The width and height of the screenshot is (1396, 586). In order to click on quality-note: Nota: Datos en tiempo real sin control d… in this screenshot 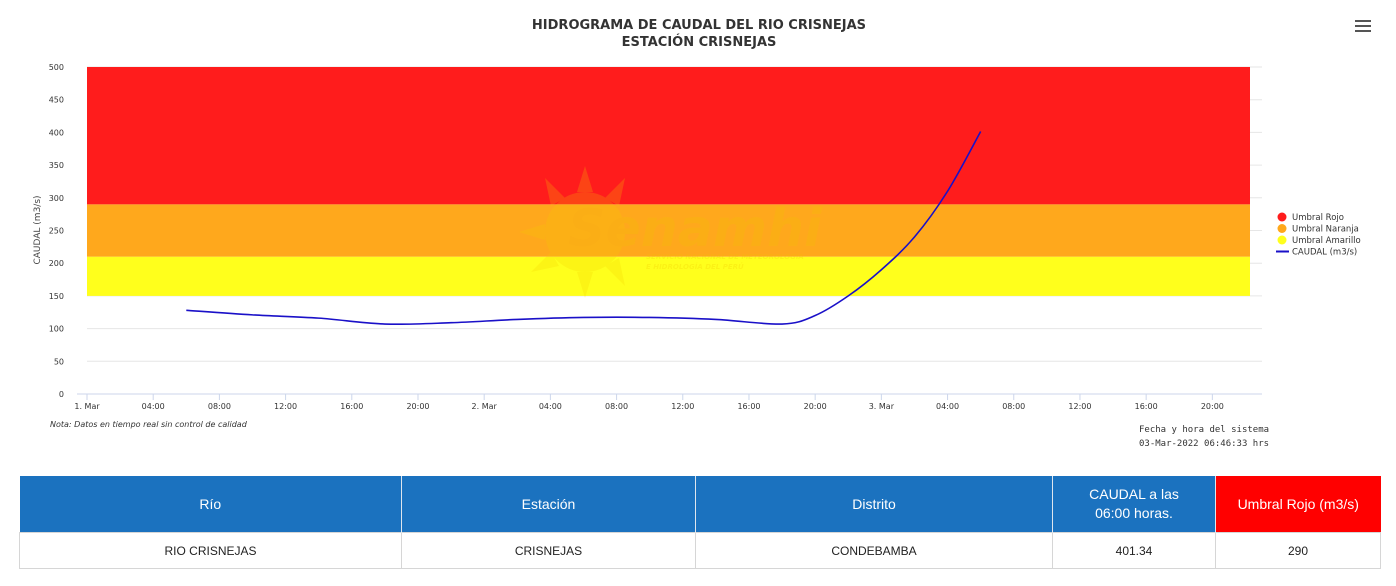, I will do `click(149, 424)`.